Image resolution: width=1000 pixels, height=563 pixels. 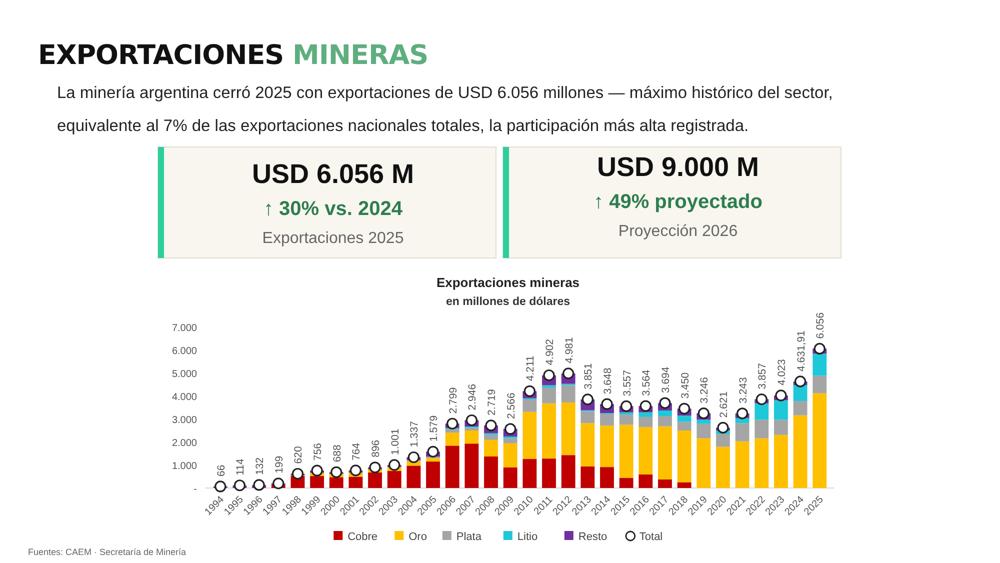 What do you see at coordinates (530, 368) in the screenshot?
I see `data-label: 4.211` at bounding box center [530, 368].